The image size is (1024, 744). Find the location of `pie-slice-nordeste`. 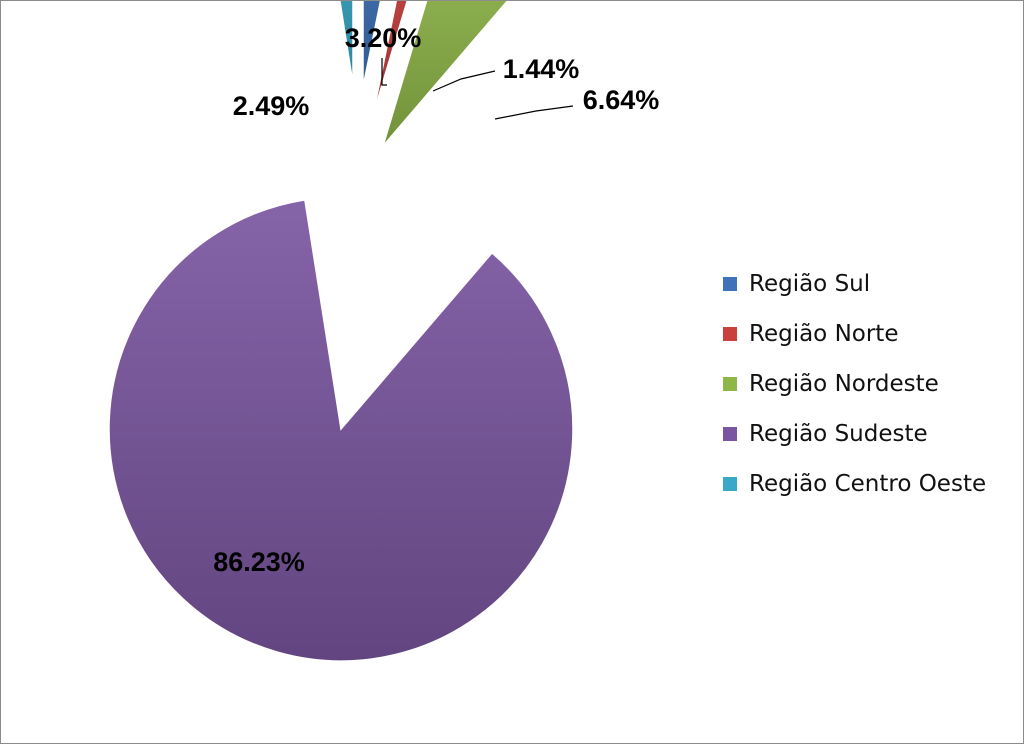

pie-slice-nordeste is located at coordinates (445, 74).